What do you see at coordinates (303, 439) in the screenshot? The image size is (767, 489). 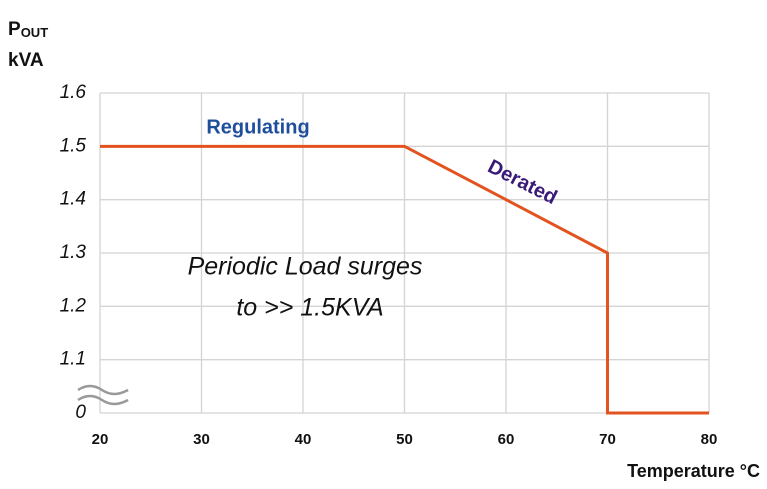 I see `x-tick-label: 40` at bounding box center [303, 439].